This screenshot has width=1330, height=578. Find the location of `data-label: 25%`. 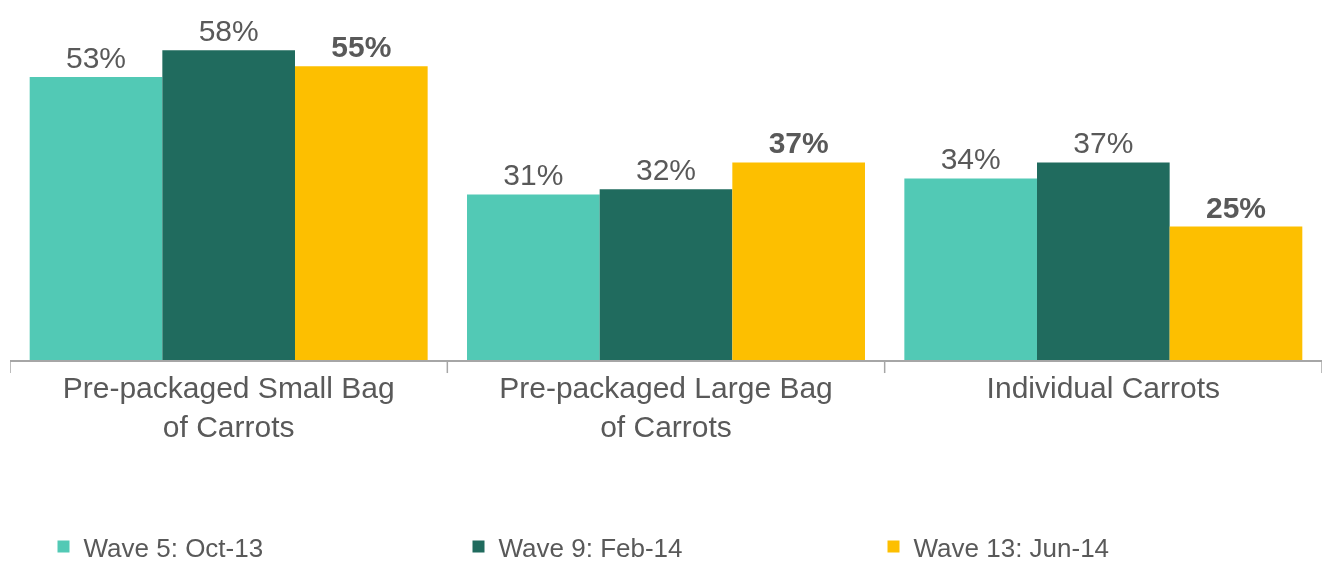

data-label: 25% is located at coordinates (1236, 207).